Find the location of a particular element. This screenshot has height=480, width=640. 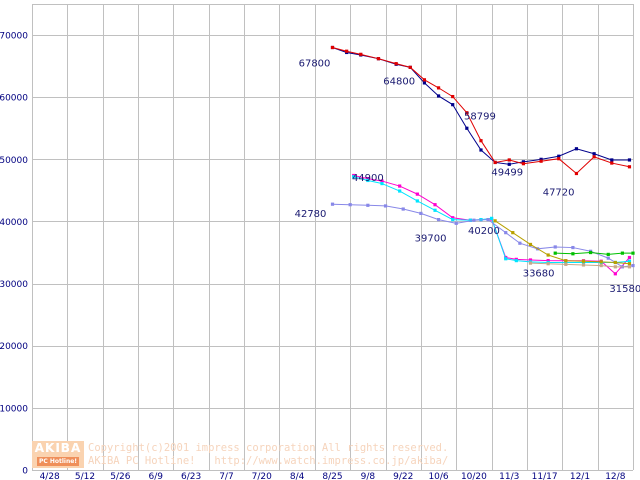

data-point-label: 64800 is located at coordinates (399, 81).